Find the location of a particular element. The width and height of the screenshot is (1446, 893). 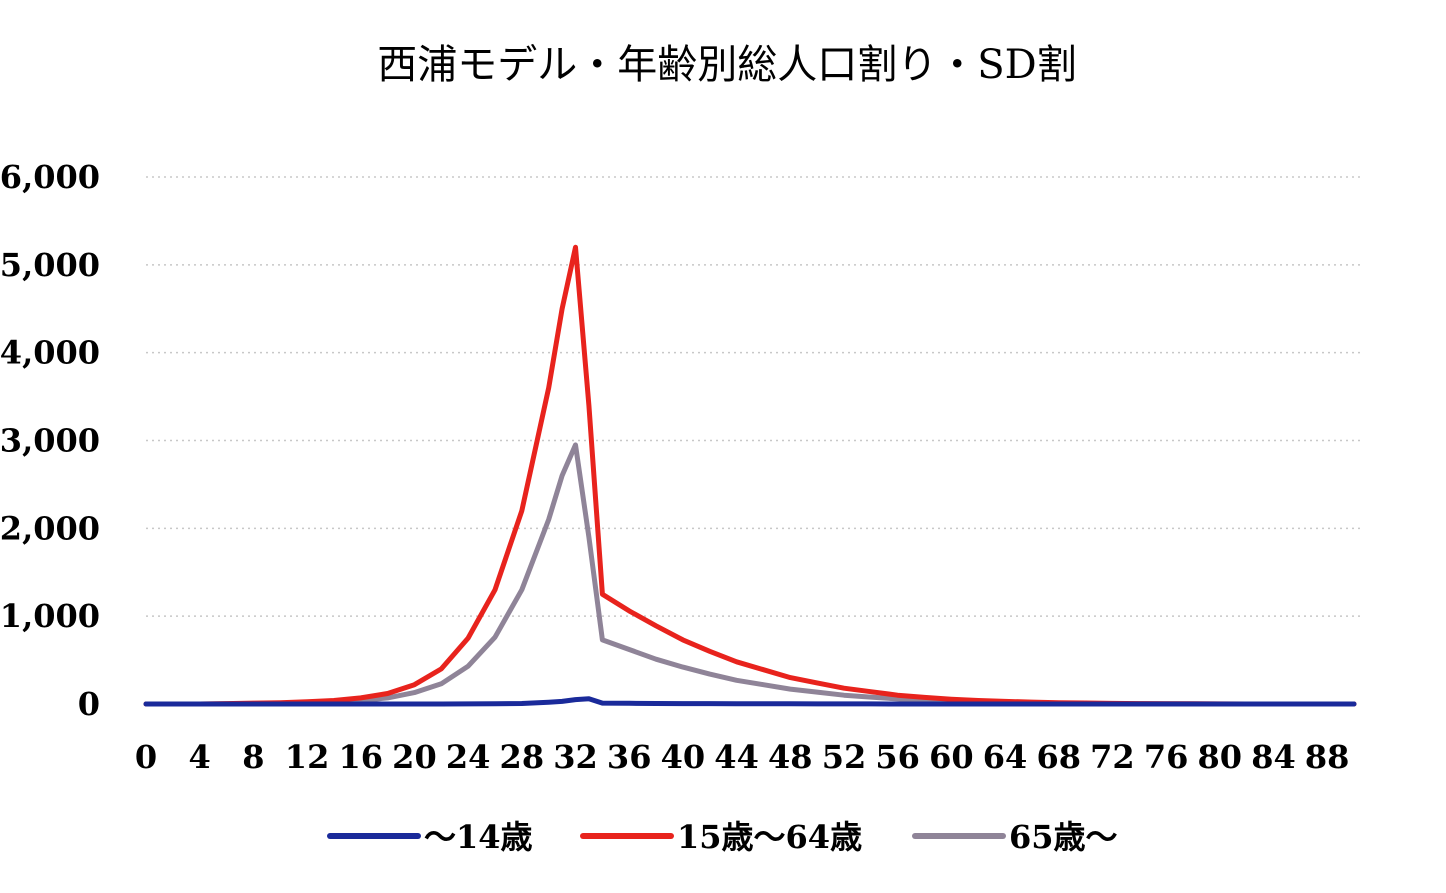

x-tick-label: 76 is located at coordinates (1166, 757).